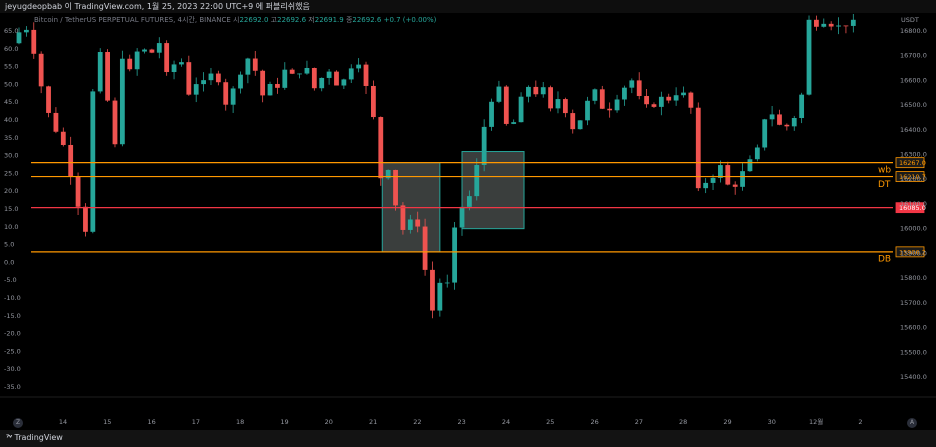  Describe the element at coordinates (913, 179) in the screenshot. I see `right-tick-label: 16200.0` at that location.